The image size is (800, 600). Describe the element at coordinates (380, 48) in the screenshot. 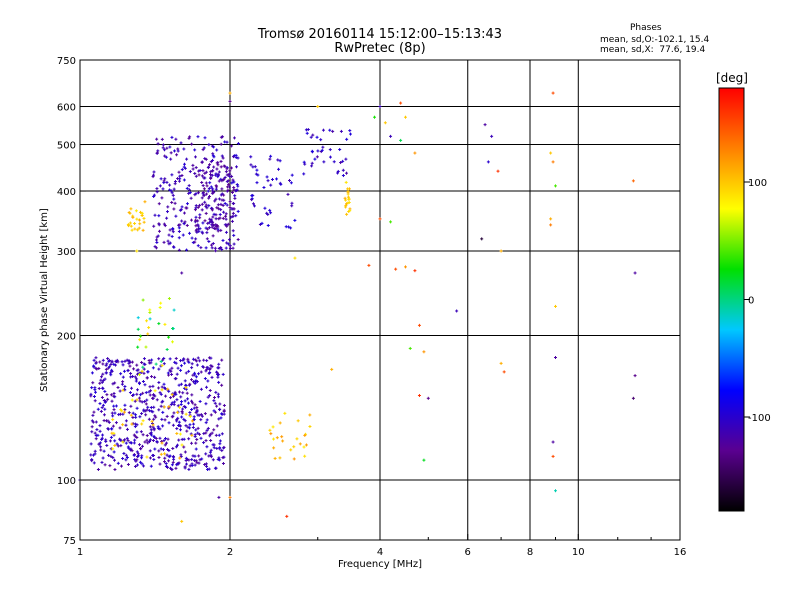

I see `chart-subtitle: RwPretec (8p)` at that location.